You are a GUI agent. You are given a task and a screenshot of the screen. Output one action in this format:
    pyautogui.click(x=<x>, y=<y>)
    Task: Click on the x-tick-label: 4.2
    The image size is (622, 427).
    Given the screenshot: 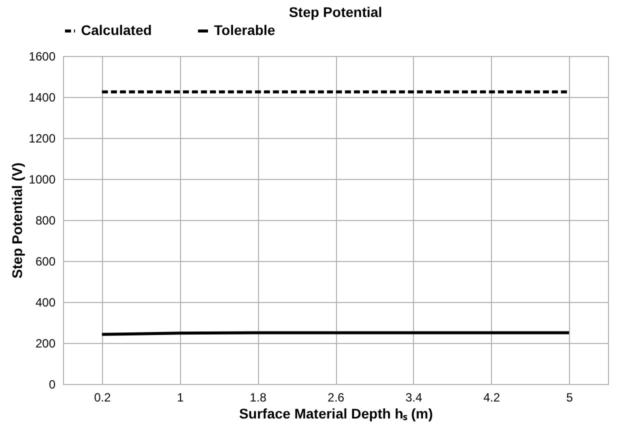 What is the action you would take?
    pyautogui.click(x=491, y=397)
    